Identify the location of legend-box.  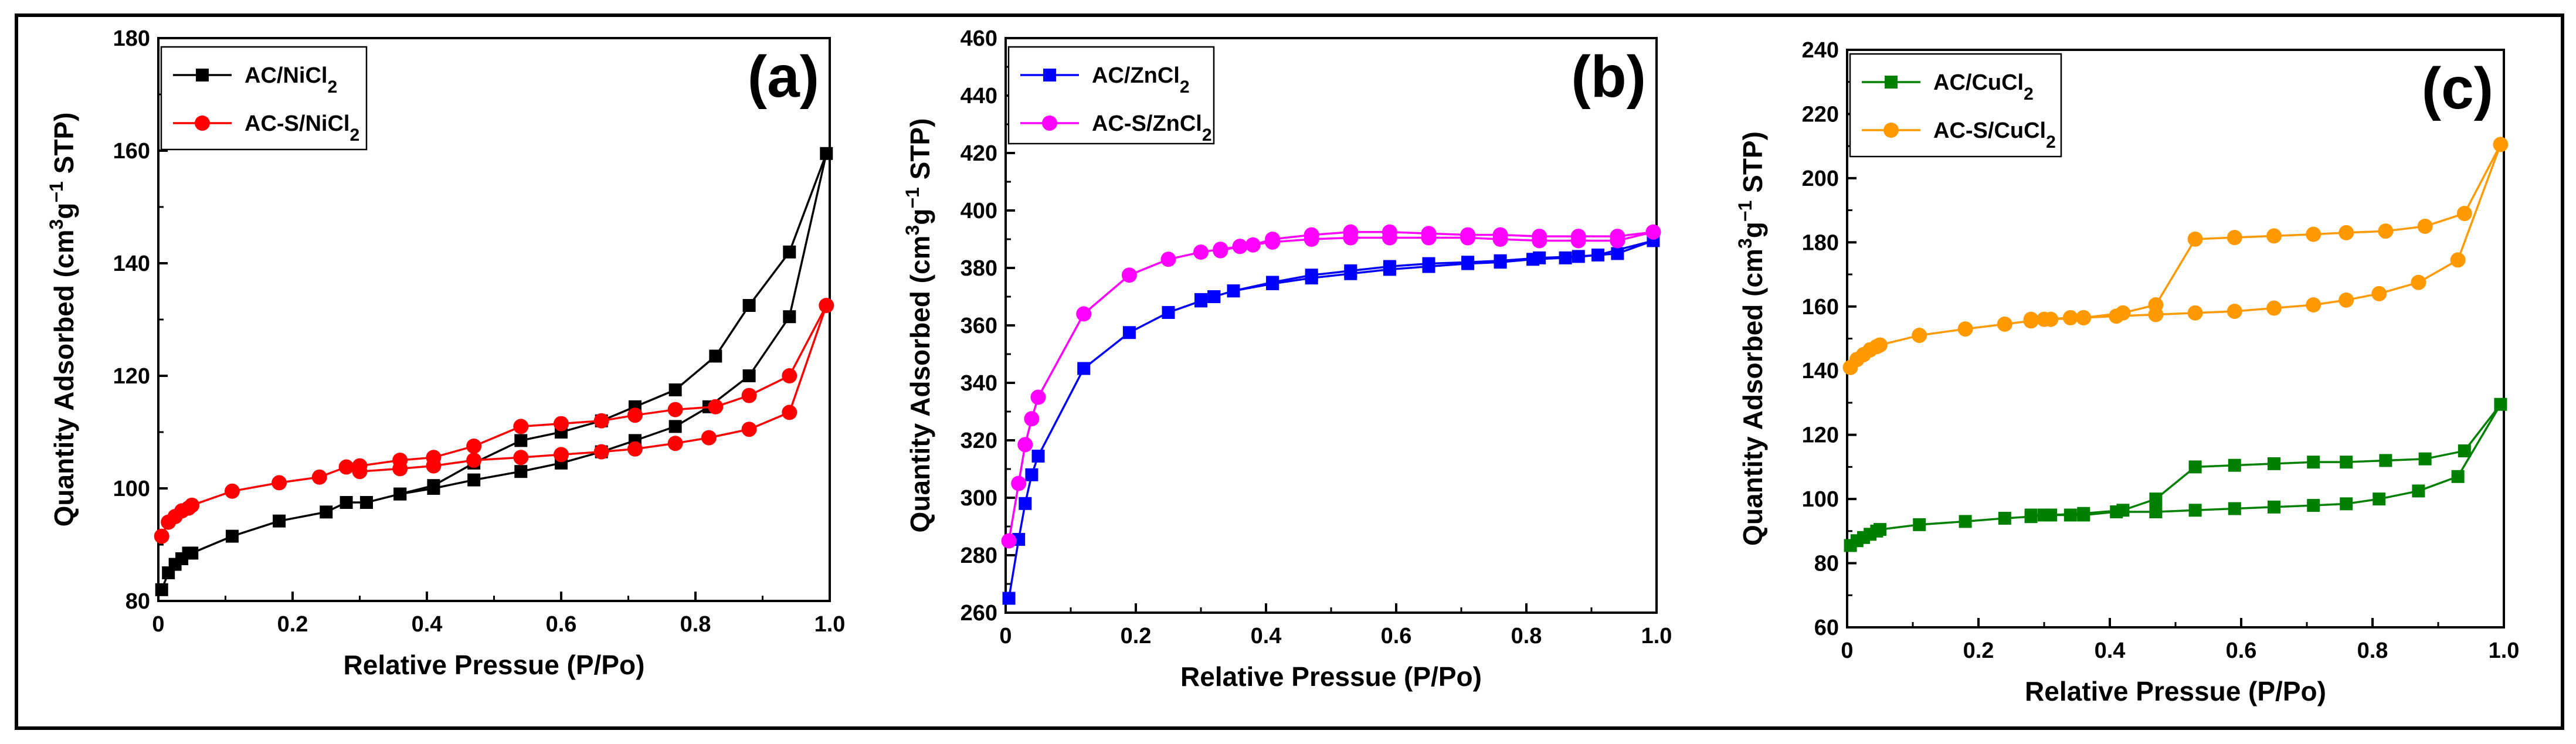
(1111, 95).